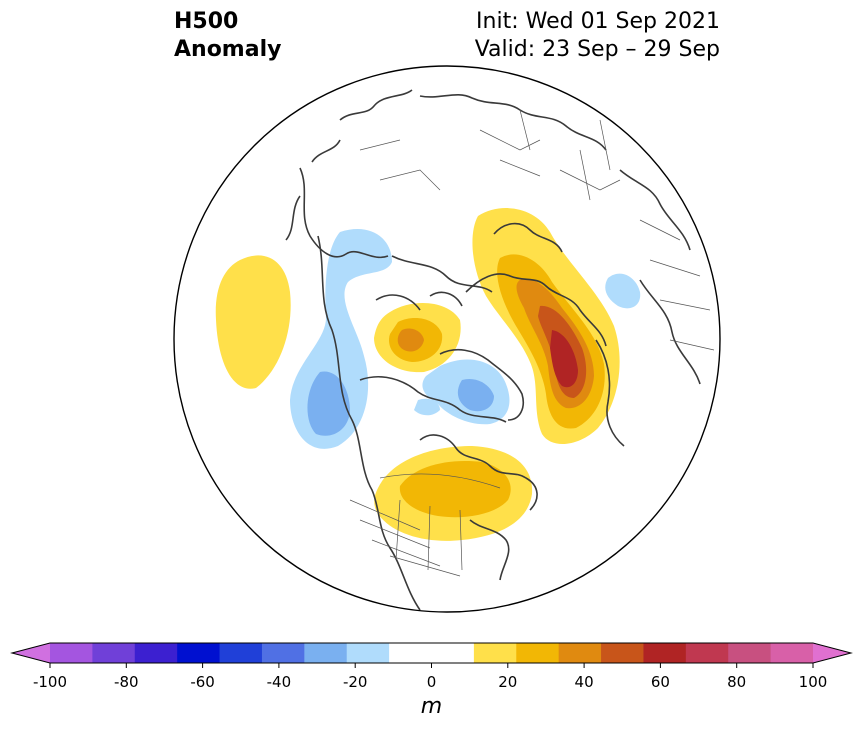  I want to click on colorbar-extend-low, so click(31, 653).